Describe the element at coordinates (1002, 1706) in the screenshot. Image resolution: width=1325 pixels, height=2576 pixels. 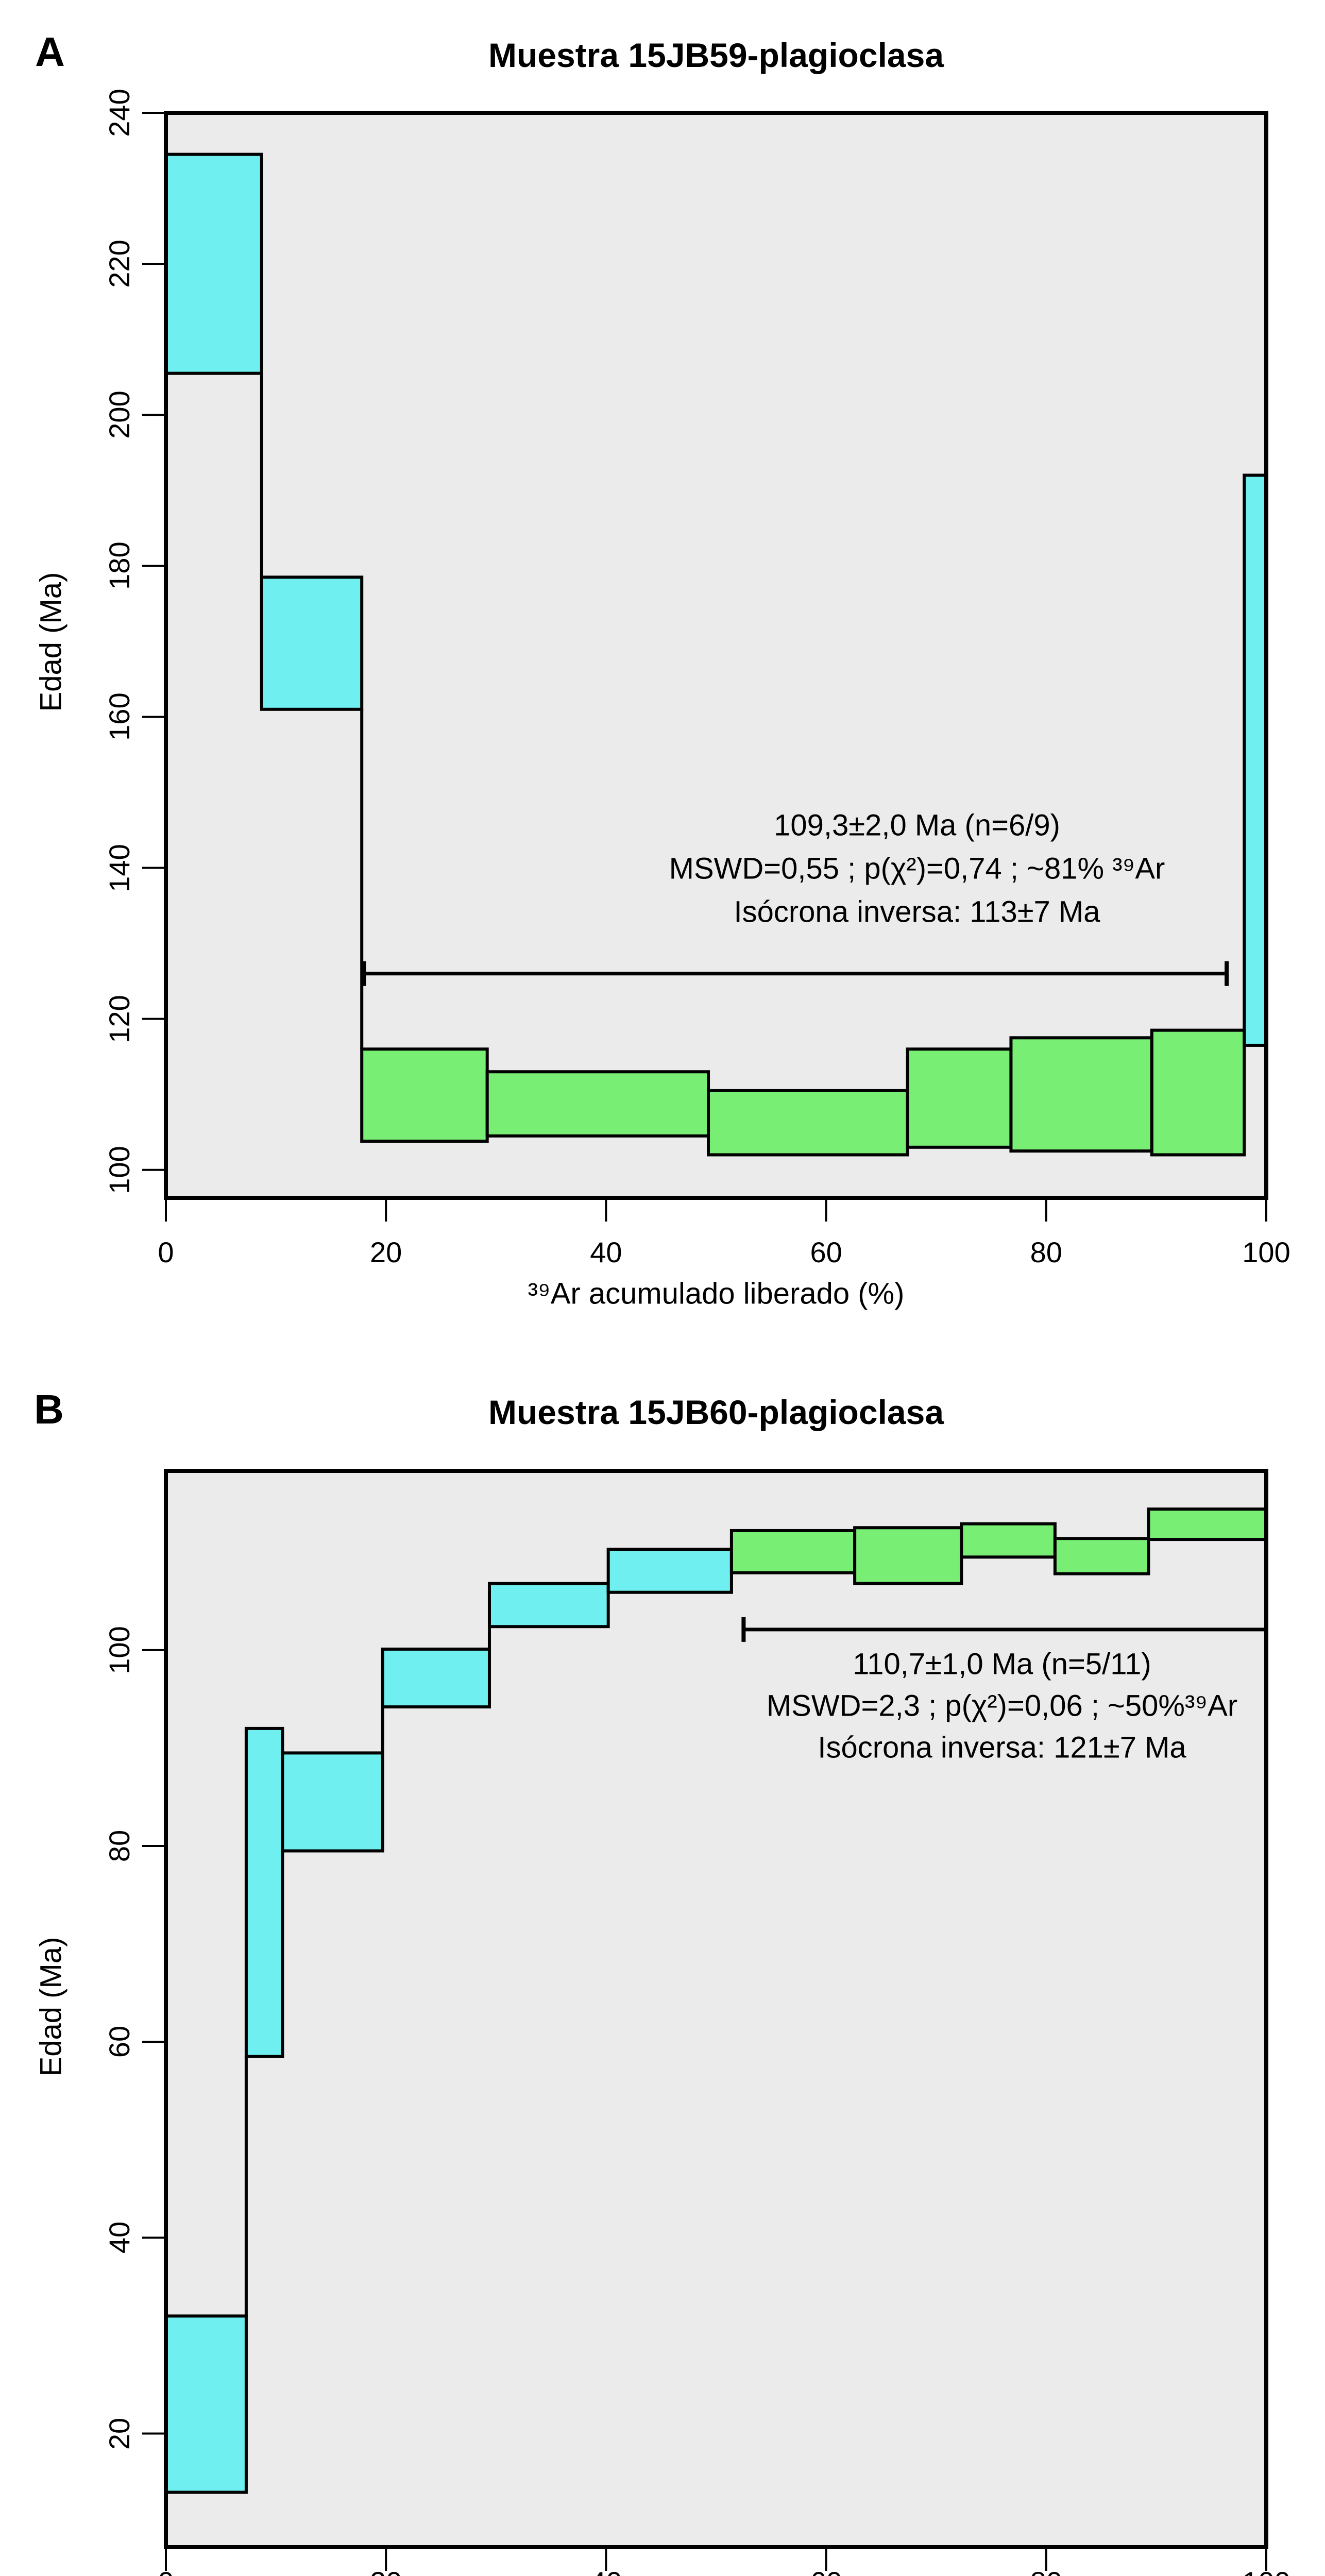
I see `panel-b-mswd-line: MSWD=2,3 ; p(χ²)=0,06 ; ~50%³⁹Ar` at that location.